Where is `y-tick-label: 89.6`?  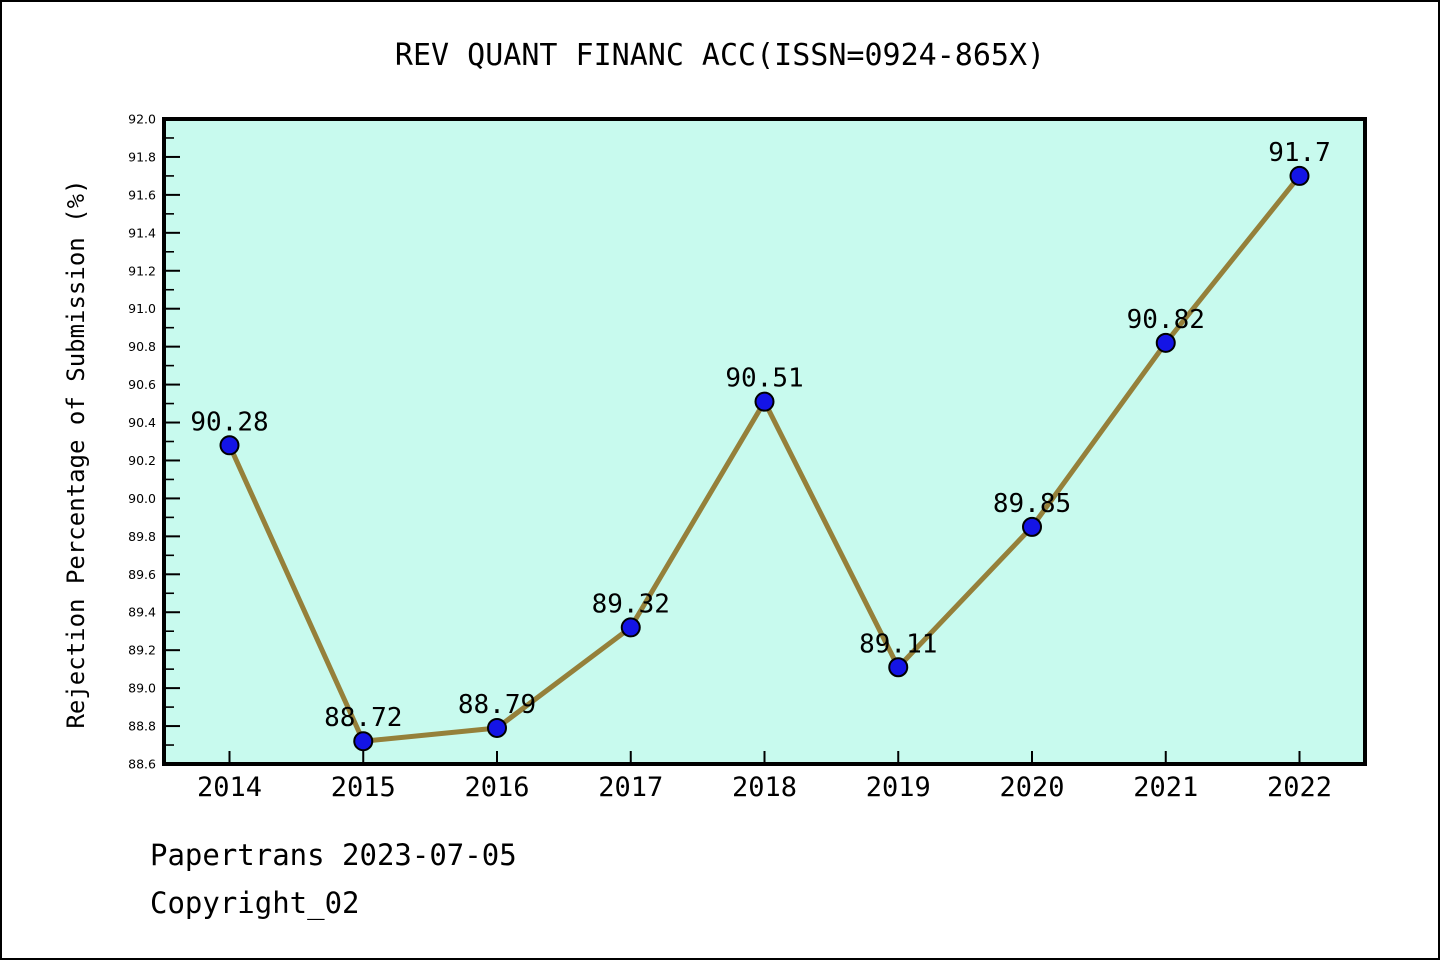
y-tick-label: 89.6 is located at coordinates (142, 574).